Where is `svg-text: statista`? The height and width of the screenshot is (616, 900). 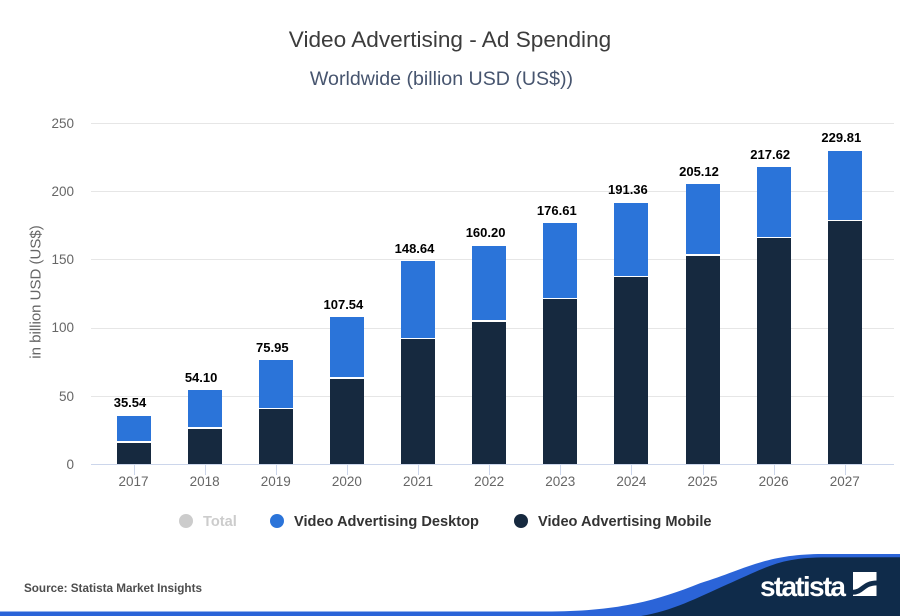 svg-text: statista is located at coordinates (803, 586).